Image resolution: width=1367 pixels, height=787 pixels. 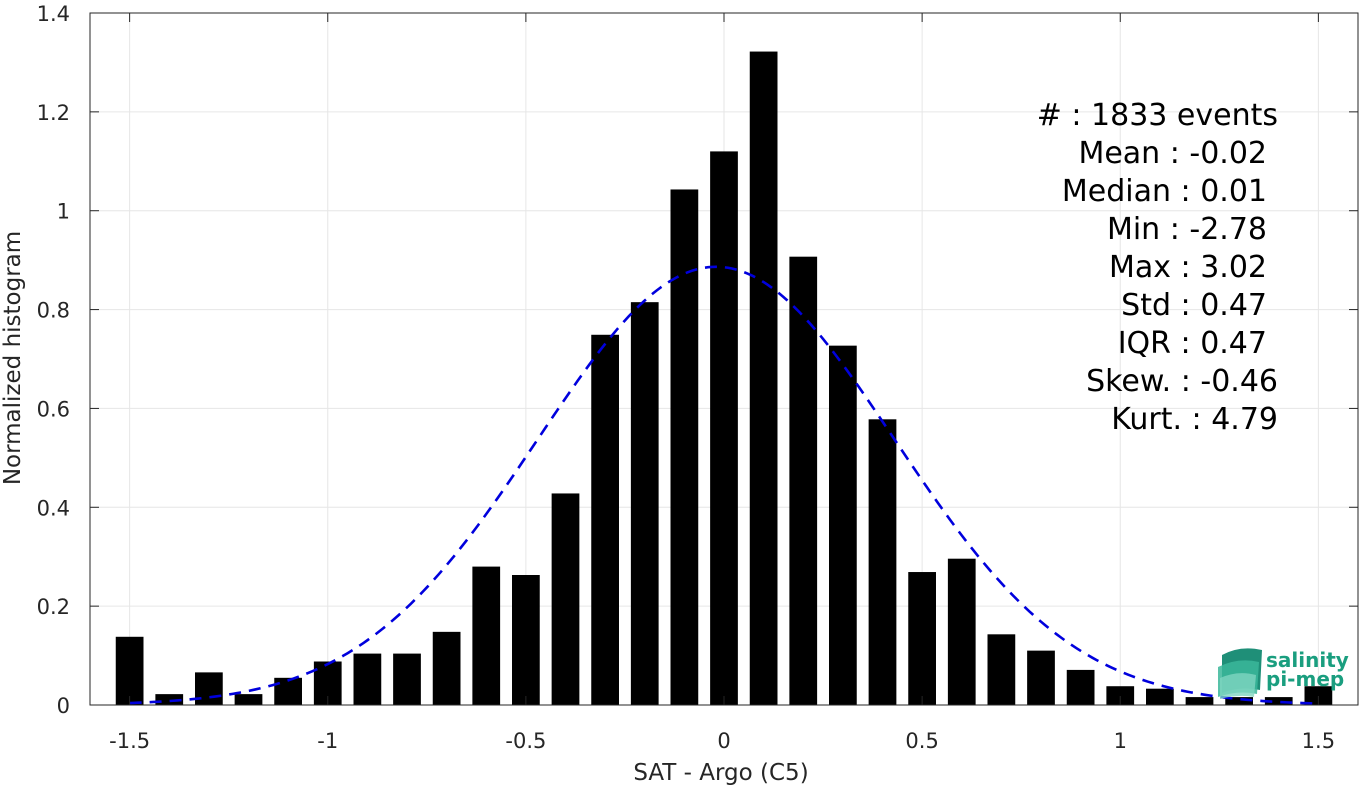 What do you see at coordinates (1120, 741) in the screenshot?
I see `x-tick-label: 1` at bounding box center [1120, 741].